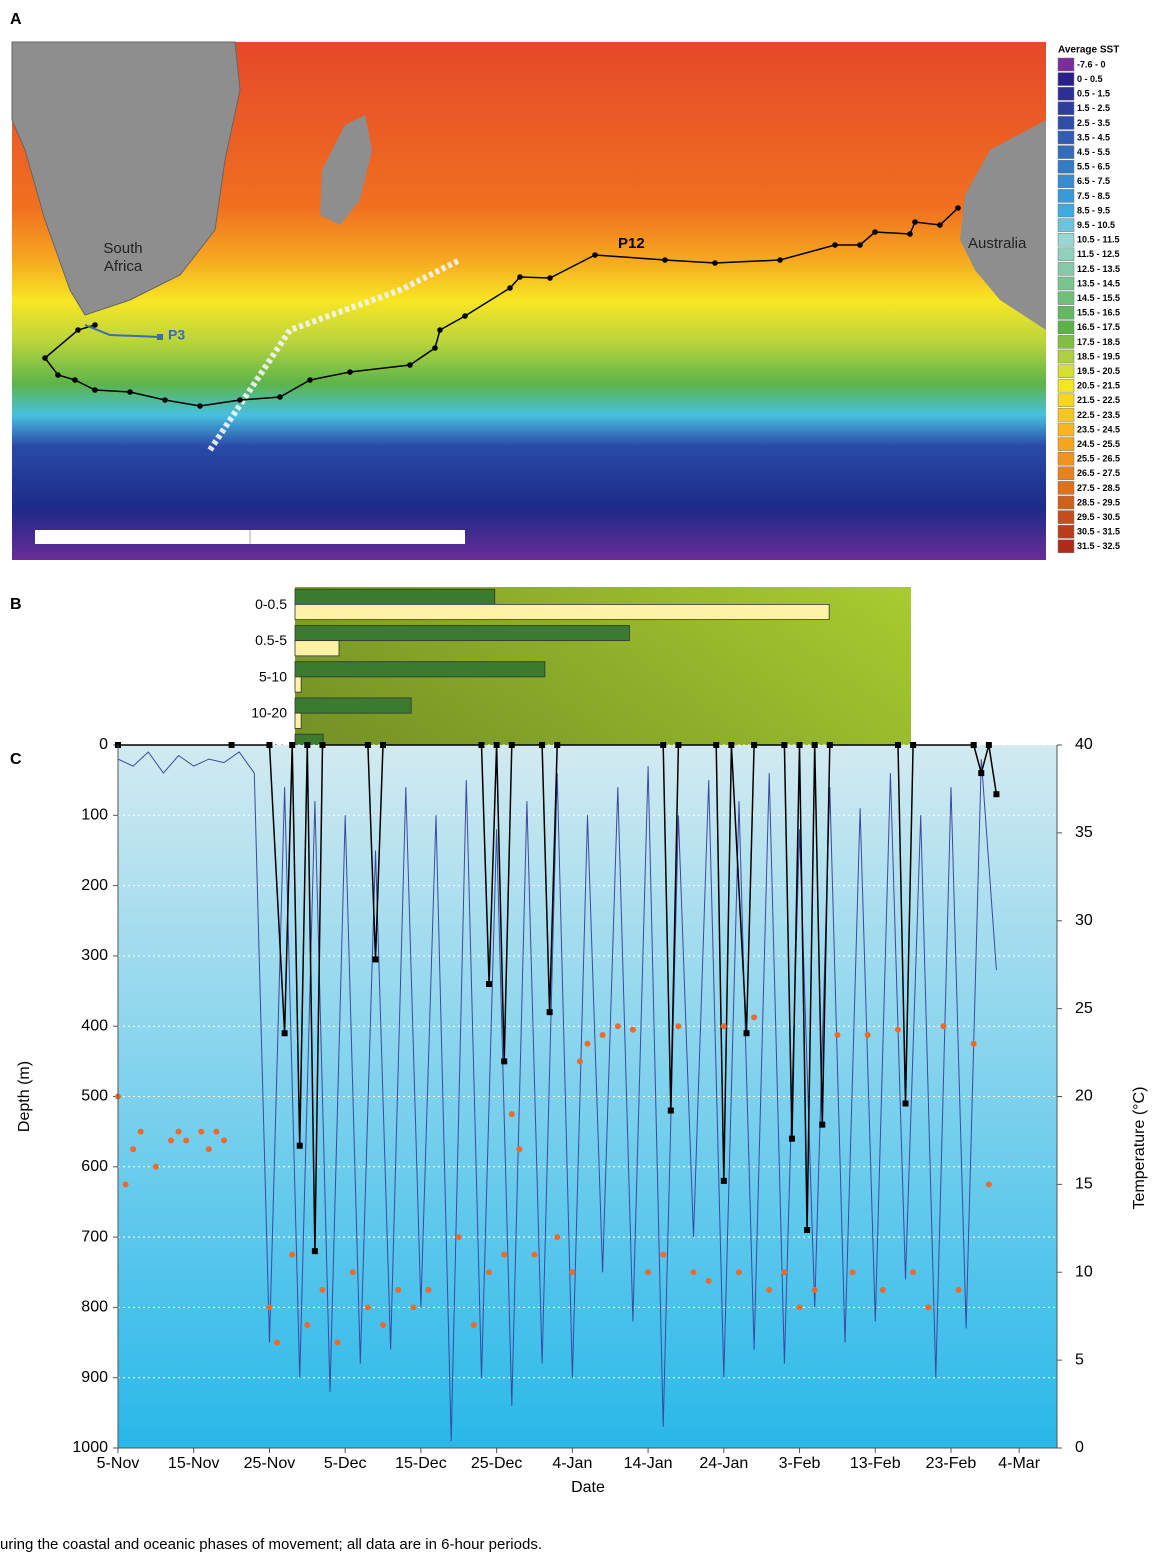 Image resolution: width=1157 pixels, height=1558 pixels. I want to click on x-tick-label: 4-Jan, so click(572, 1463).